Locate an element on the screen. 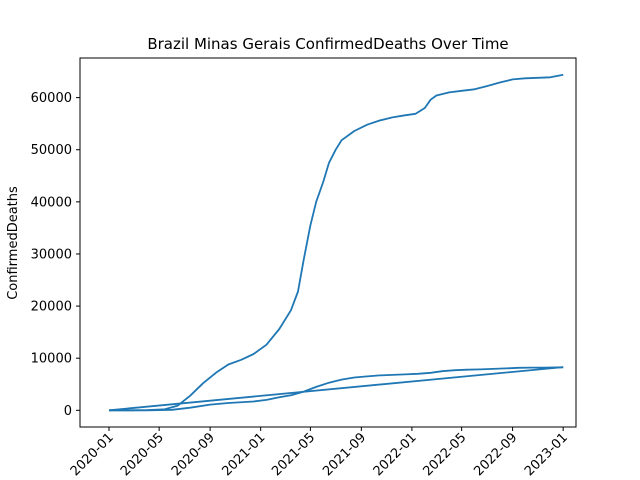  x-tick-label: 2022-05 is located at coordinates (444, 454).